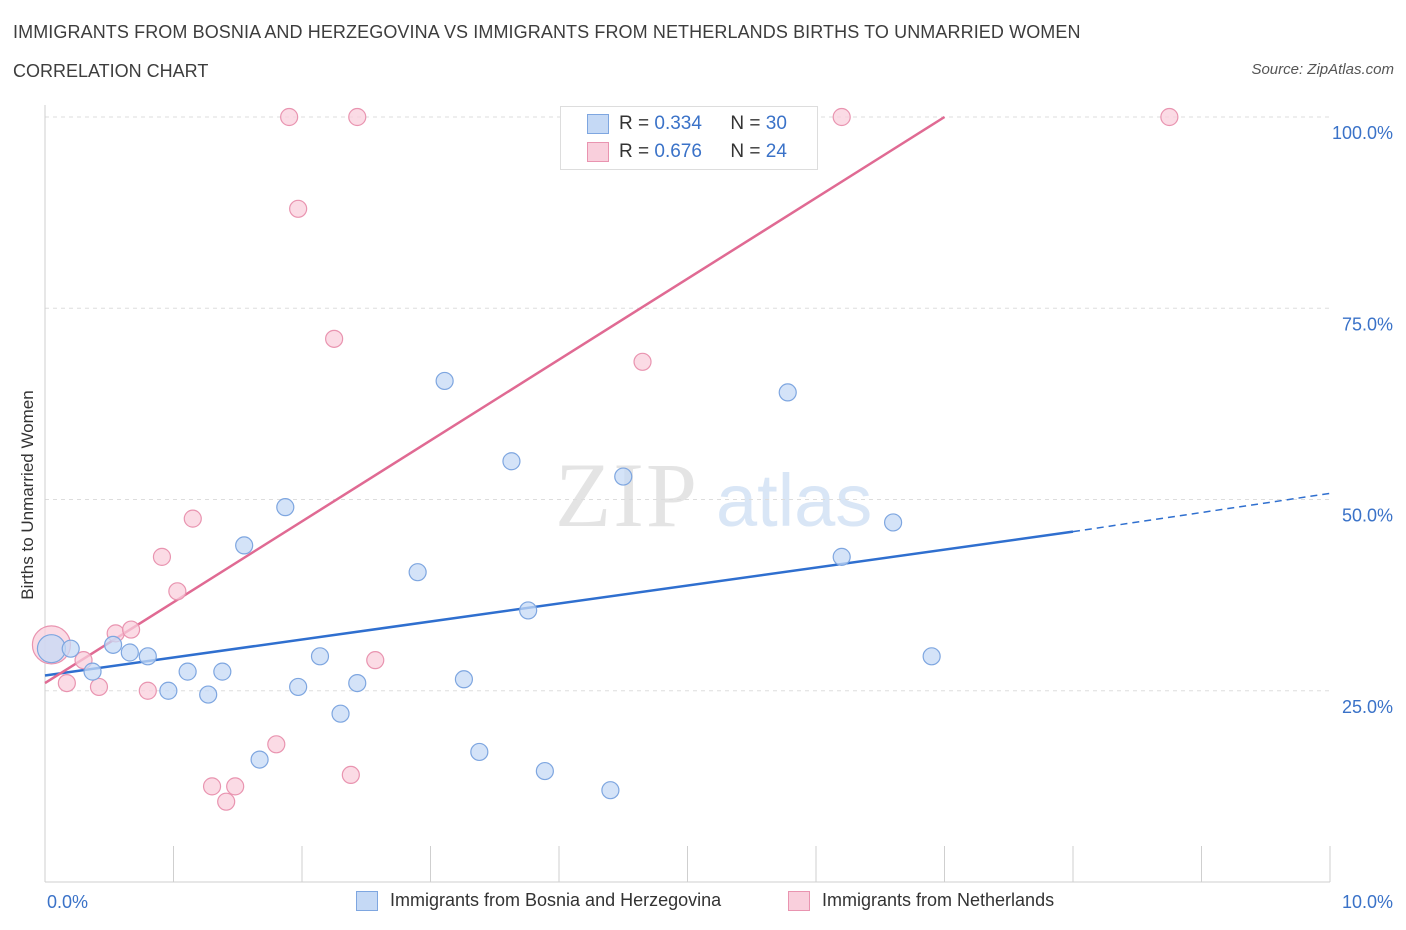  What do you see at coordinates (745, 123) in the screenshot?
I see `bosnia-n-label: N =` at bounding box center [745, 123].